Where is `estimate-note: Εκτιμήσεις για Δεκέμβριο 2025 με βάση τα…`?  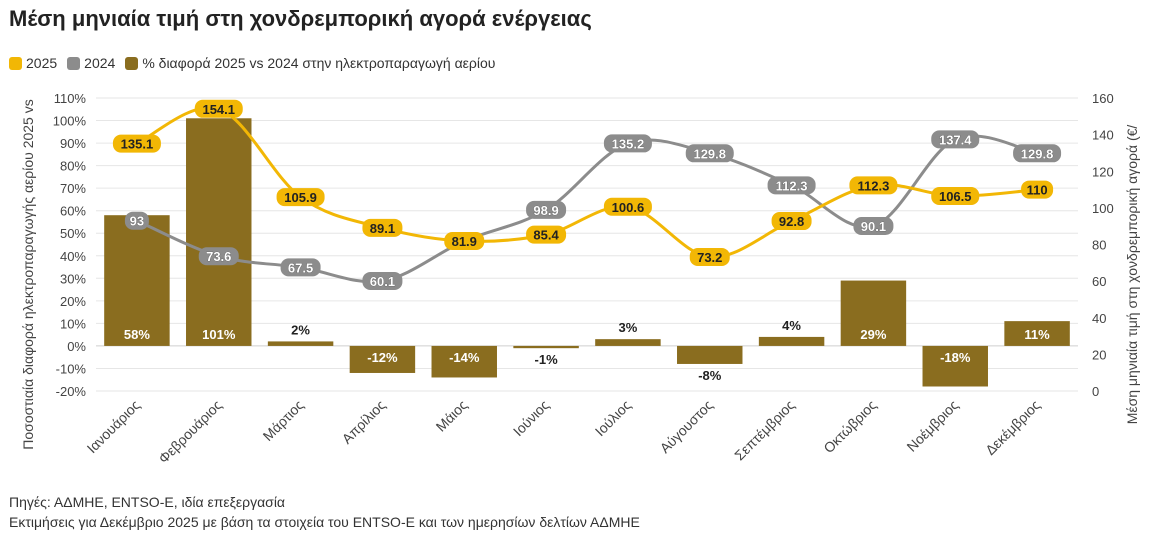 estimate-note: Εκτιμήσεις για Δεκέμβριο 2025 με βάση τα… is located at coordinates (324, 522).